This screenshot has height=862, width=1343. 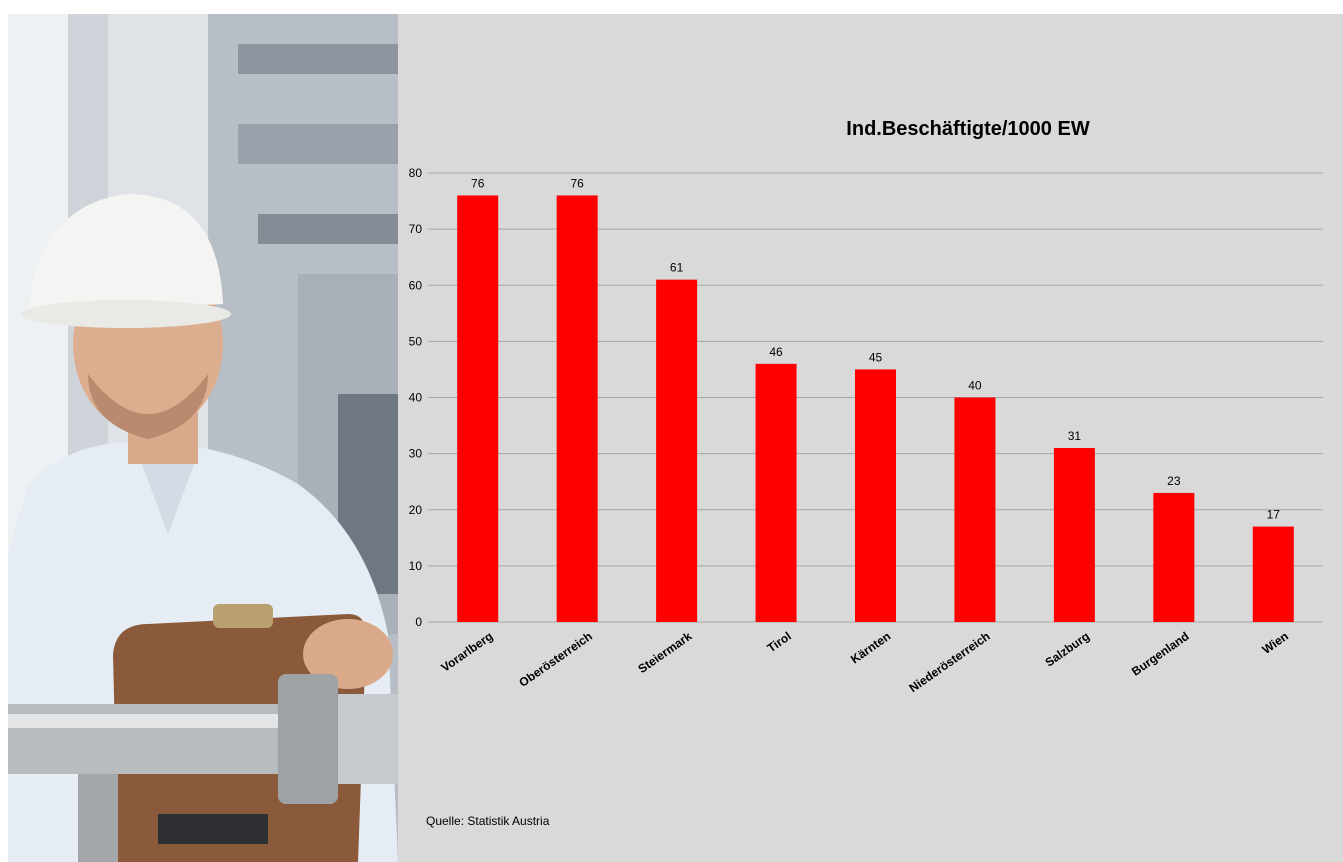 What do you see at coordinates (1275, 643) in the screenshot?
I see `category-label: Wien` at bounding box center [1275, 643].